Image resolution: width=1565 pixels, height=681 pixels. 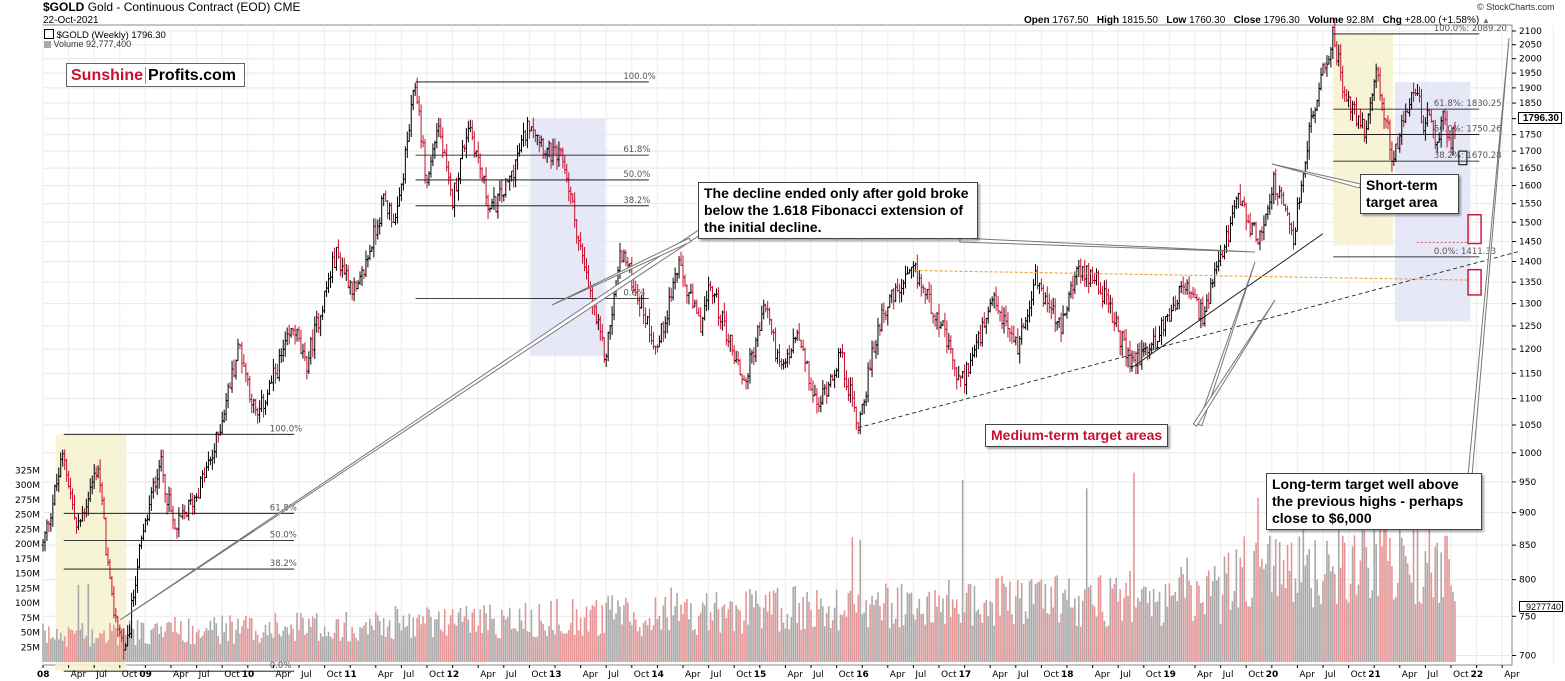 What do you see at coordinates (636, 201) in the screenshot?
I see `fib-level-label: 38.2%` at bounding box center [636, 201].